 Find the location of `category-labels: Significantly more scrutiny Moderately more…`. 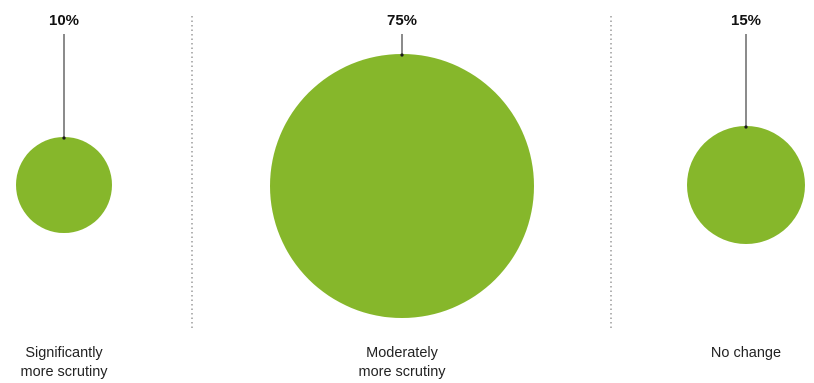

category-labels: Significantly more scrutiny Moderately more… is located at coordinates (400, 362).